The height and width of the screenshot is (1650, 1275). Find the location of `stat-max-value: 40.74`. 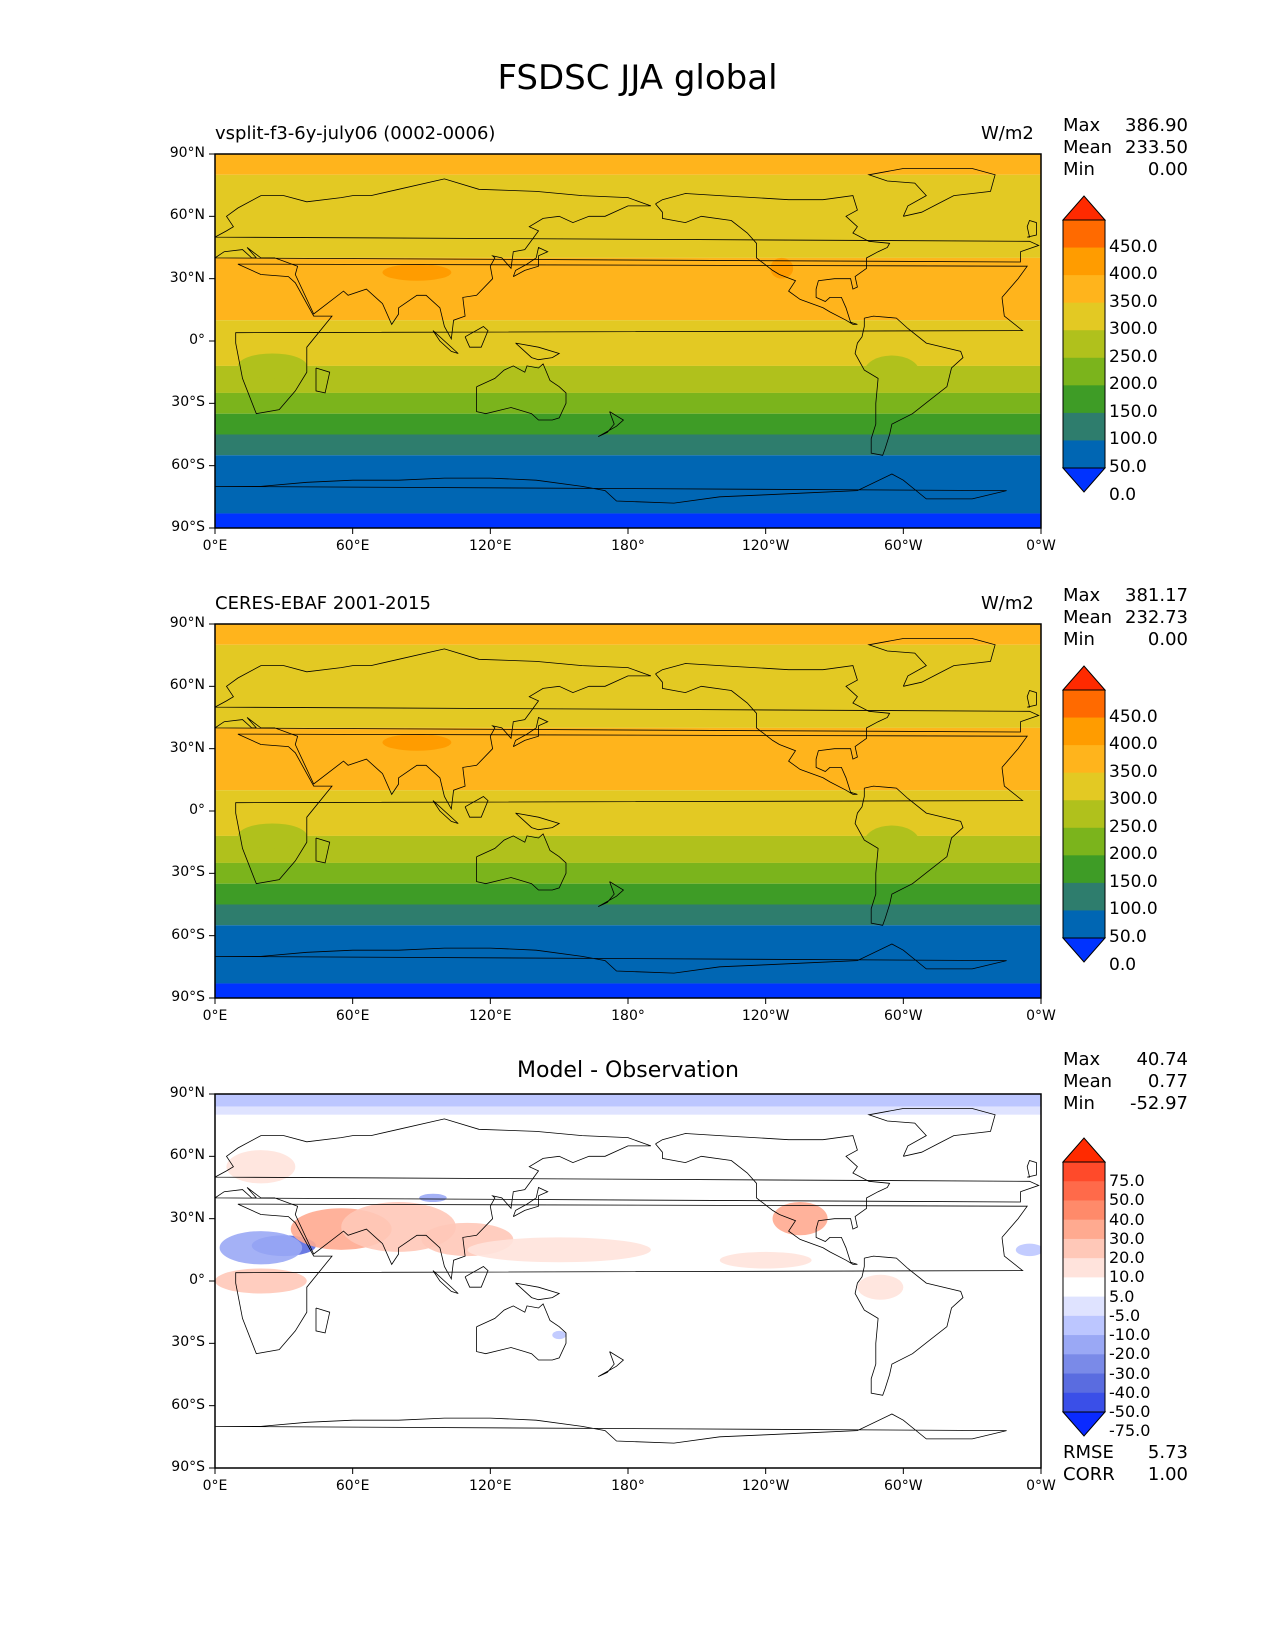

stat-max-value: 40.74 is located at coordinates (1162, 1059).